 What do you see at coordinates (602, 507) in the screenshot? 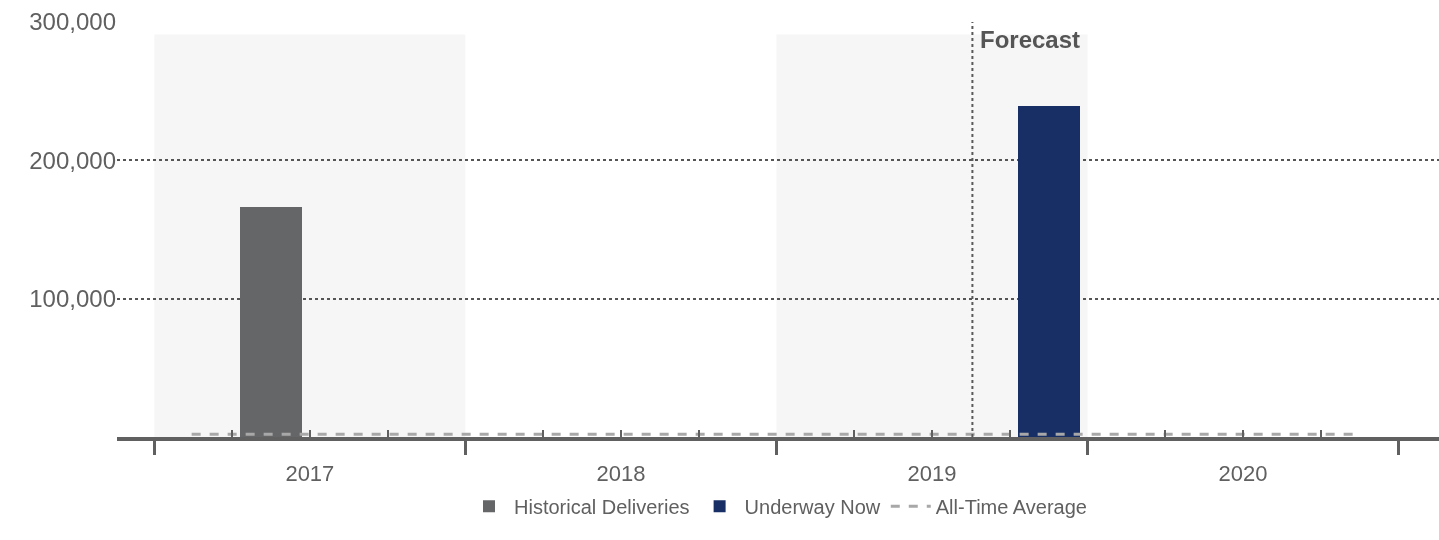
I see `legend-label: Historical Deliveries` at bounding box center [602, 507].